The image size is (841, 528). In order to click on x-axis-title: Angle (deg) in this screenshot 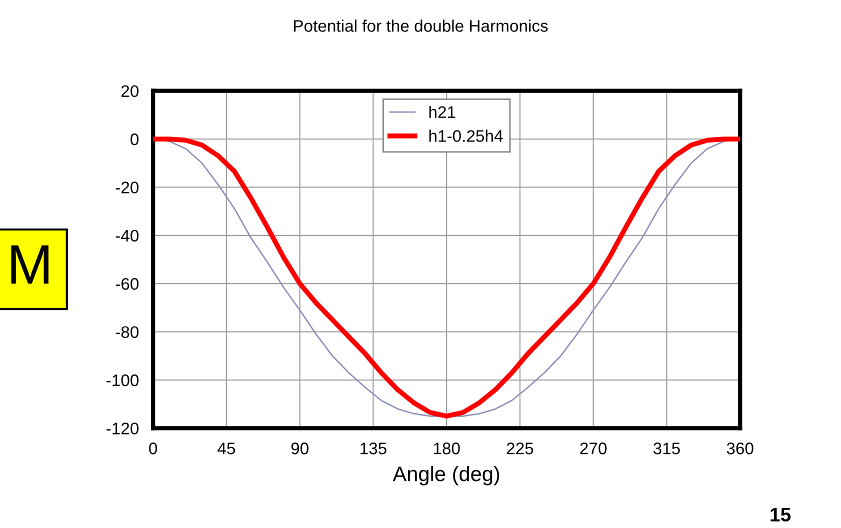, I will do `click(446, 476)`.